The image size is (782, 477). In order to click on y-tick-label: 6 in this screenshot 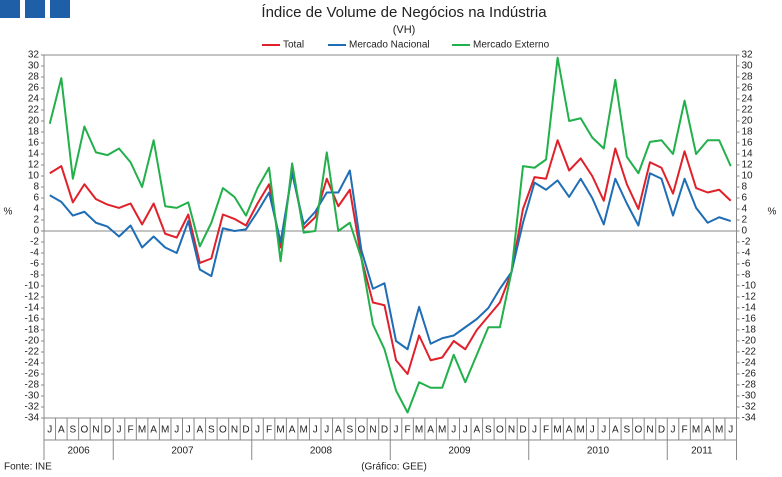, I will do `click(36, 198)`.